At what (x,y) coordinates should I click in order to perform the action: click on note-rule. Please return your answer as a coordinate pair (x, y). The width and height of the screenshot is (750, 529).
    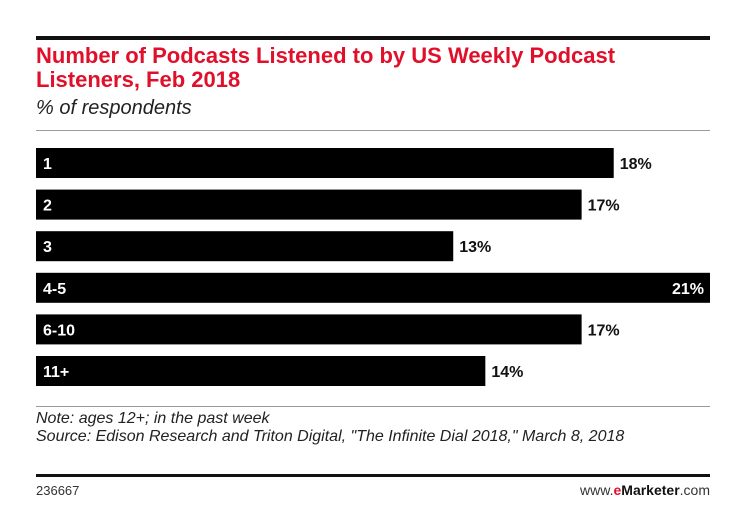
    Looking at the image, I should click on (373, 406).